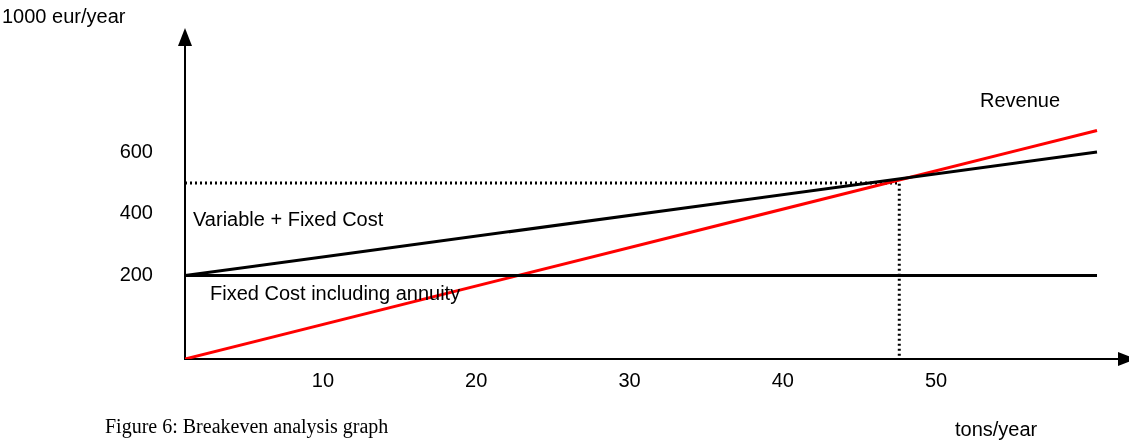  I want to click on x-tick-label: 20, so click(476, 379).